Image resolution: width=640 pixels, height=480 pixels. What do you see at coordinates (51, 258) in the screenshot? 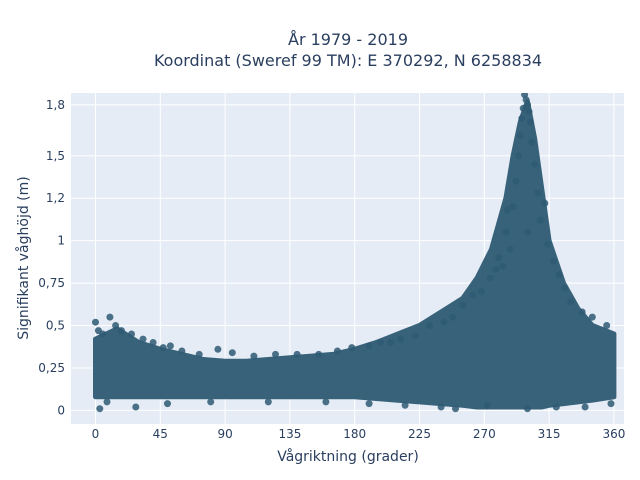
I see `y-axis-ticks: 0 0,25 0,5 0,75 1 1,2 1,5 1,8` at bounding box center [51, 258].